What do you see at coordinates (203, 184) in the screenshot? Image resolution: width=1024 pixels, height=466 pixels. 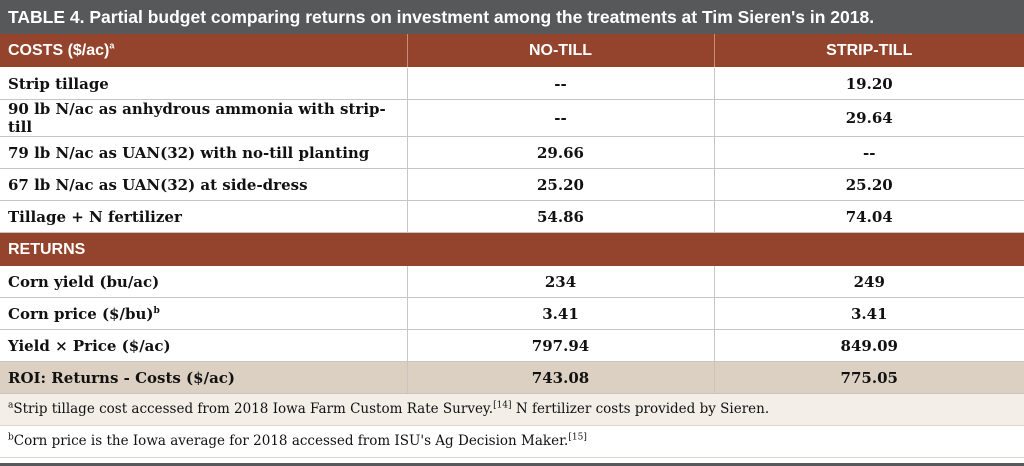 I see `row-label: 67 lb N/ac as UAN(32) at side-dress` at bounding box center [203, 184].